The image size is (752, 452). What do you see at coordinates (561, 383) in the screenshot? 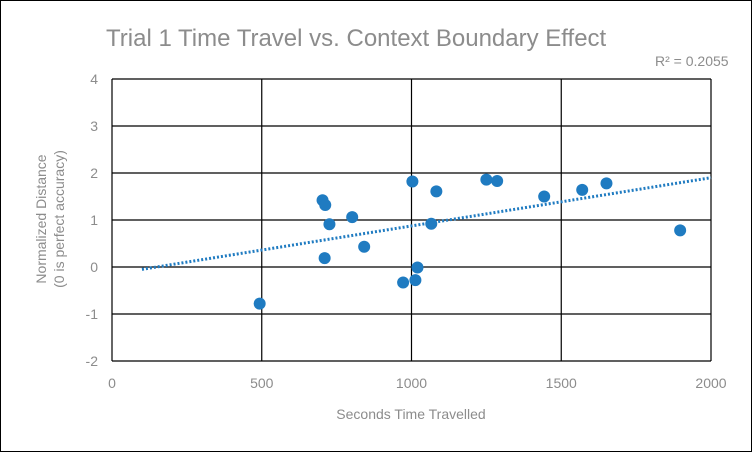
I see `x-tick-label: 1500` at bounding box center [561, 383].